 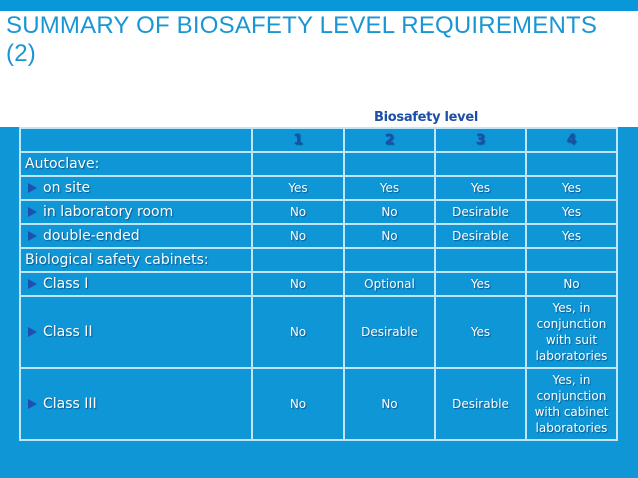 I want to click on cell-level-1: Yes, so click(x=298, y=188).